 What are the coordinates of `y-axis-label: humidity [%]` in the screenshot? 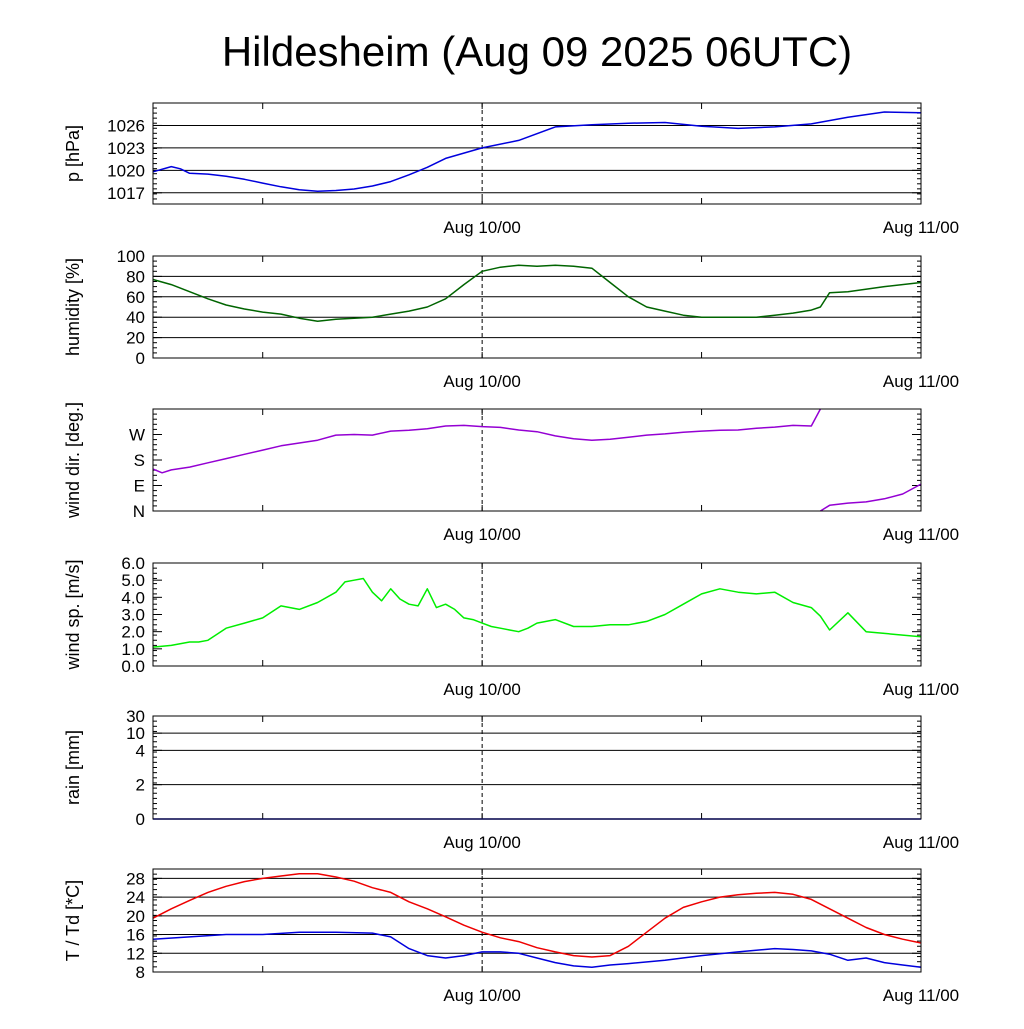 It's located at (73, 307).